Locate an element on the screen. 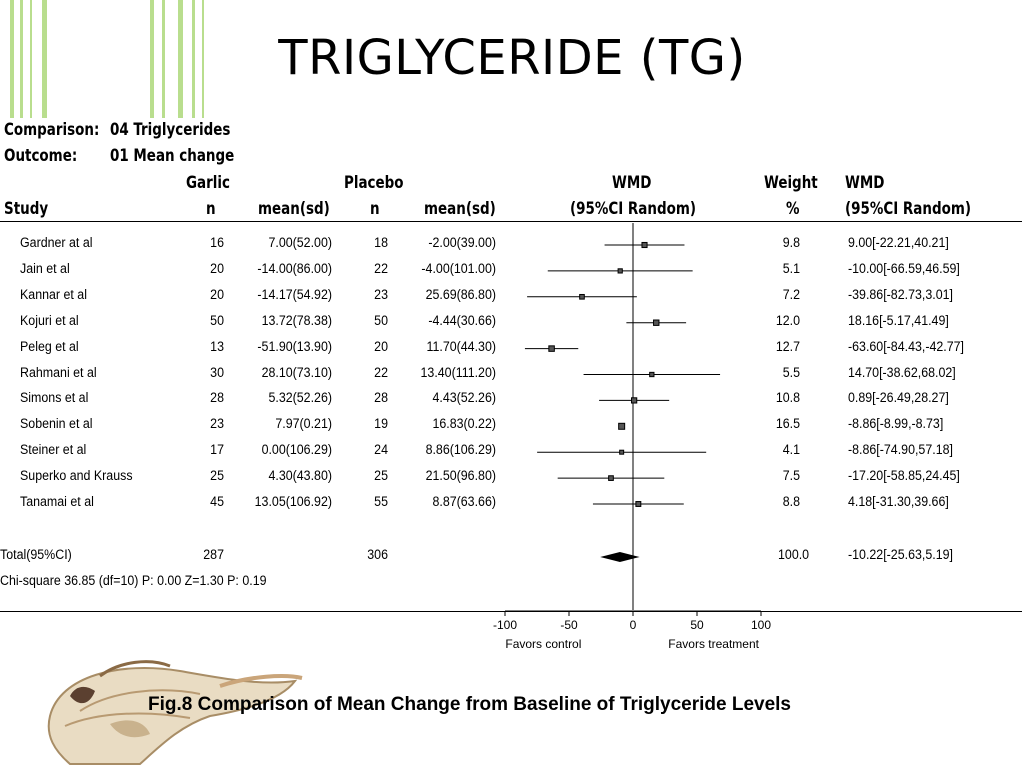  study-weight: 5.1 is located at coordinates (791, 268).